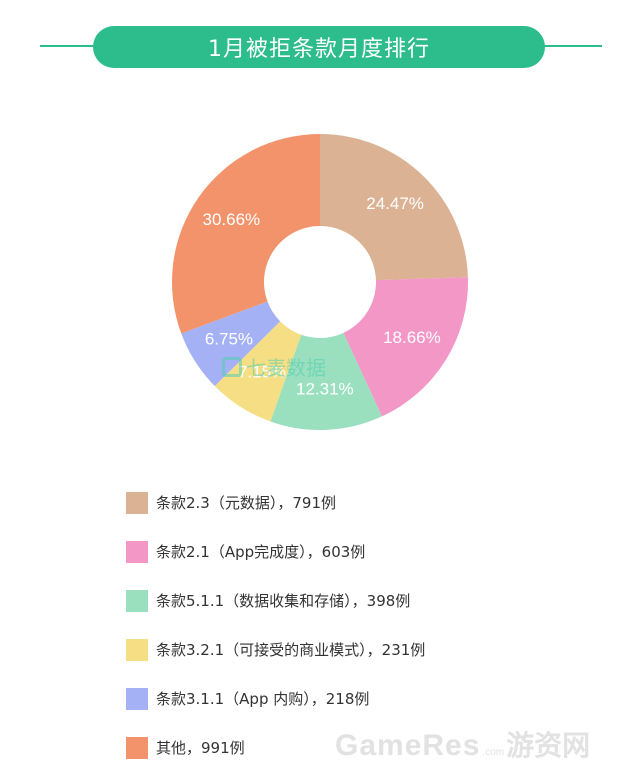  What do you see at coordinates (548, 745) in the screenshot?
I see `footer-cn: 游资网` at bounding box center [548, 745].